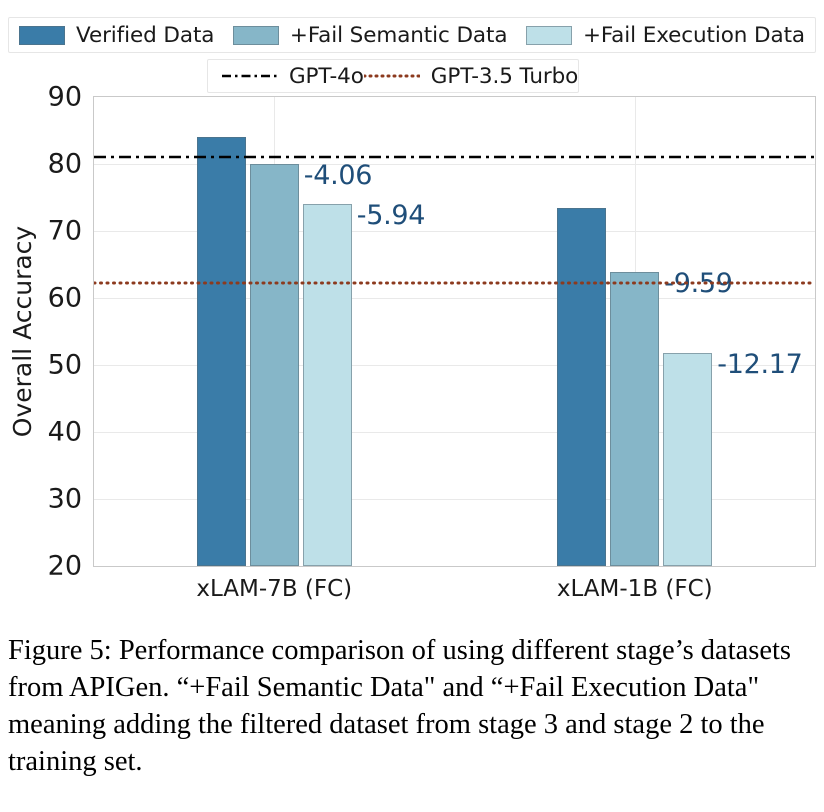  What do you see at coordinates (64, 365) in the screenshot?
I see `y-tick-label: 50` at bounding box center [64, 365].